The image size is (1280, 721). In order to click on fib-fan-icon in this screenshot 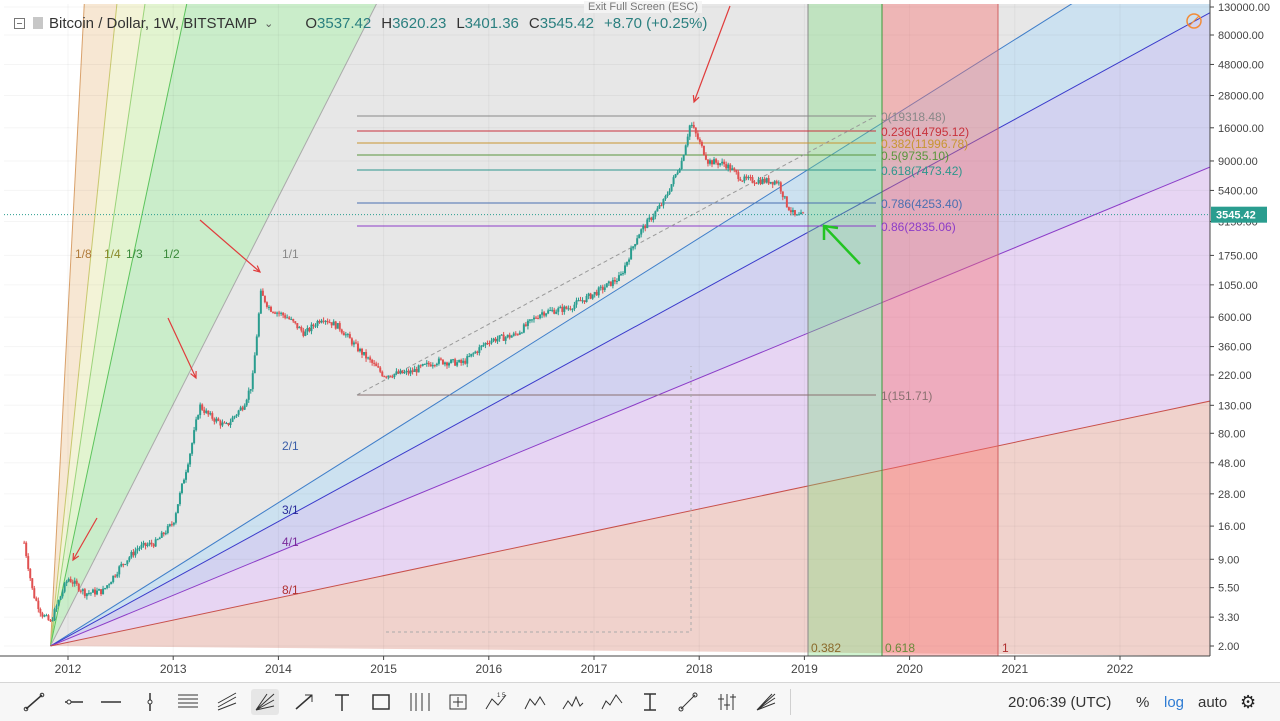, I will do `click(766, 702)`.